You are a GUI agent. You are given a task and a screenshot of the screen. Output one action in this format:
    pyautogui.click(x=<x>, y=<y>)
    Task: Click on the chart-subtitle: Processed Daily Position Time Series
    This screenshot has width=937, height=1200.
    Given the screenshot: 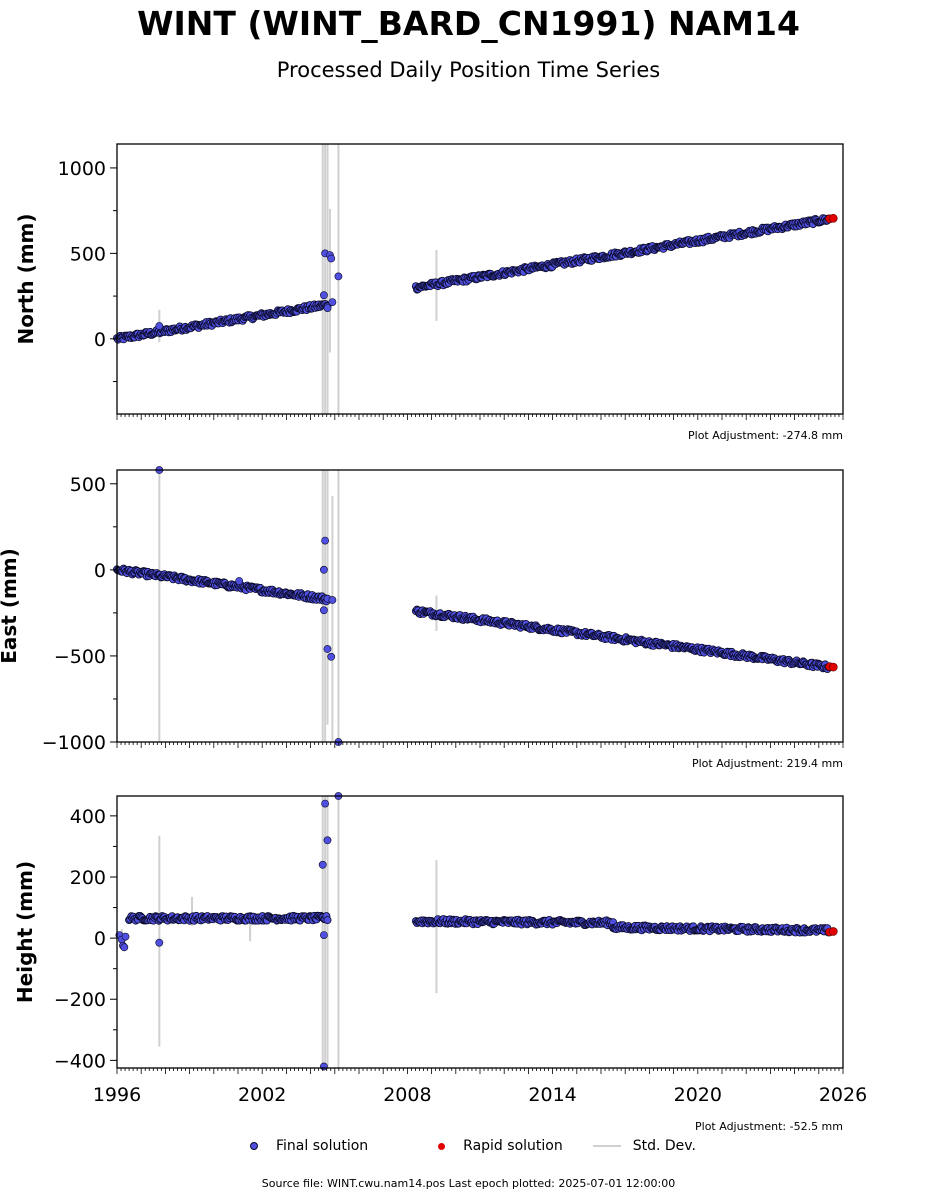 What is the action you would take?
    pyautogui.click(x=468, y=70)
    